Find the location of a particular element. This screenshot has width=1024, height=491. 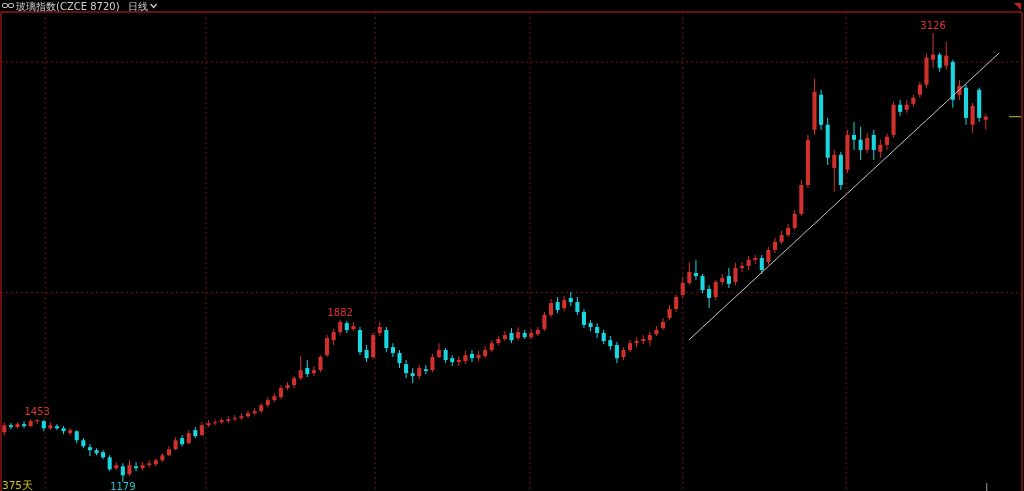

annotation: 375天 is located at coordinates (18, 485).